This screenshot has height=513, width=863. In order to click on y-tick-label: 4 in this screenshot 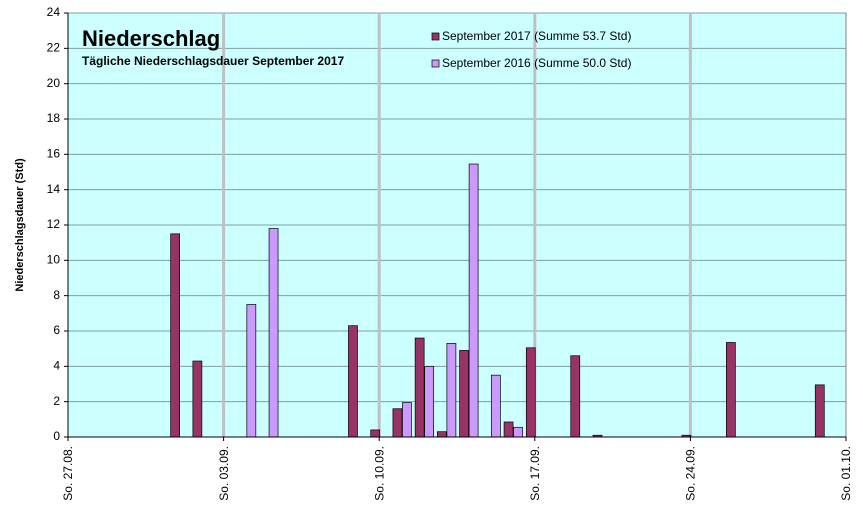, I will do `click(56, 366)`.